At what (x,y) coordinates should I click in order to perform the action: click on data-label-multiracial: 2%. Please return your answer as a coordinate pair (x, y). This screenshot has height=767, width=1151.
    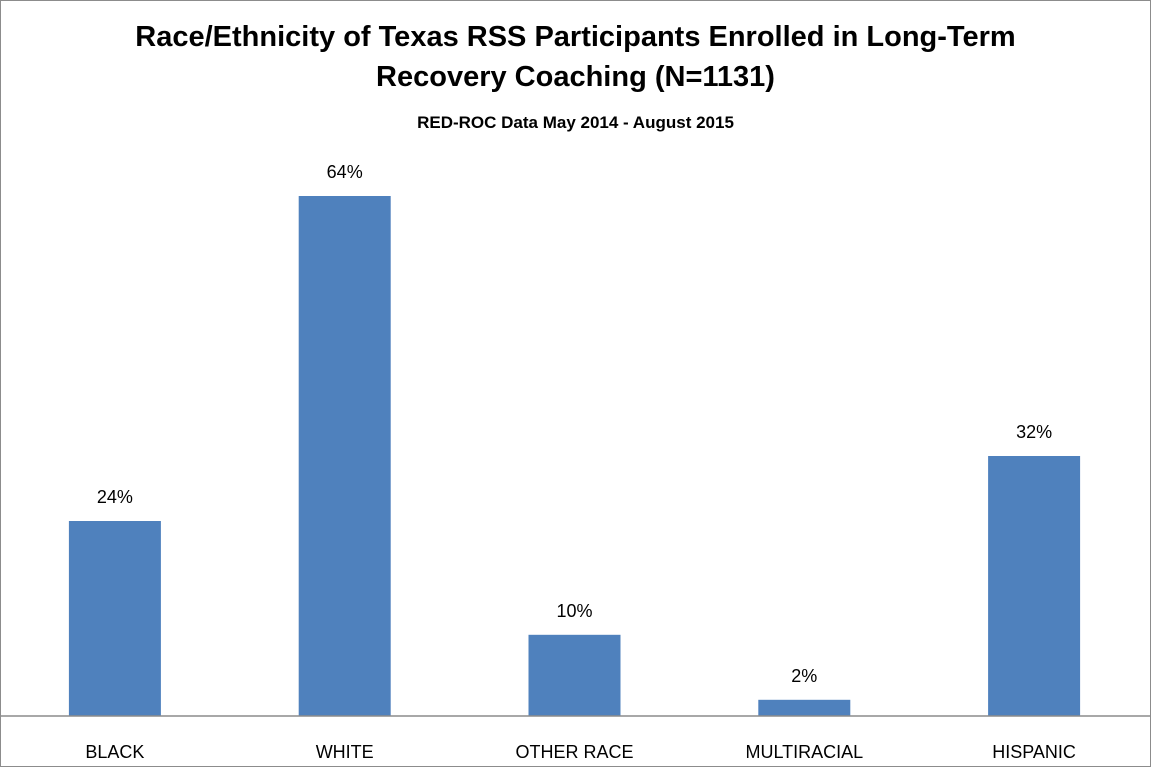
    Looking at the image, I should click on (804, 676).